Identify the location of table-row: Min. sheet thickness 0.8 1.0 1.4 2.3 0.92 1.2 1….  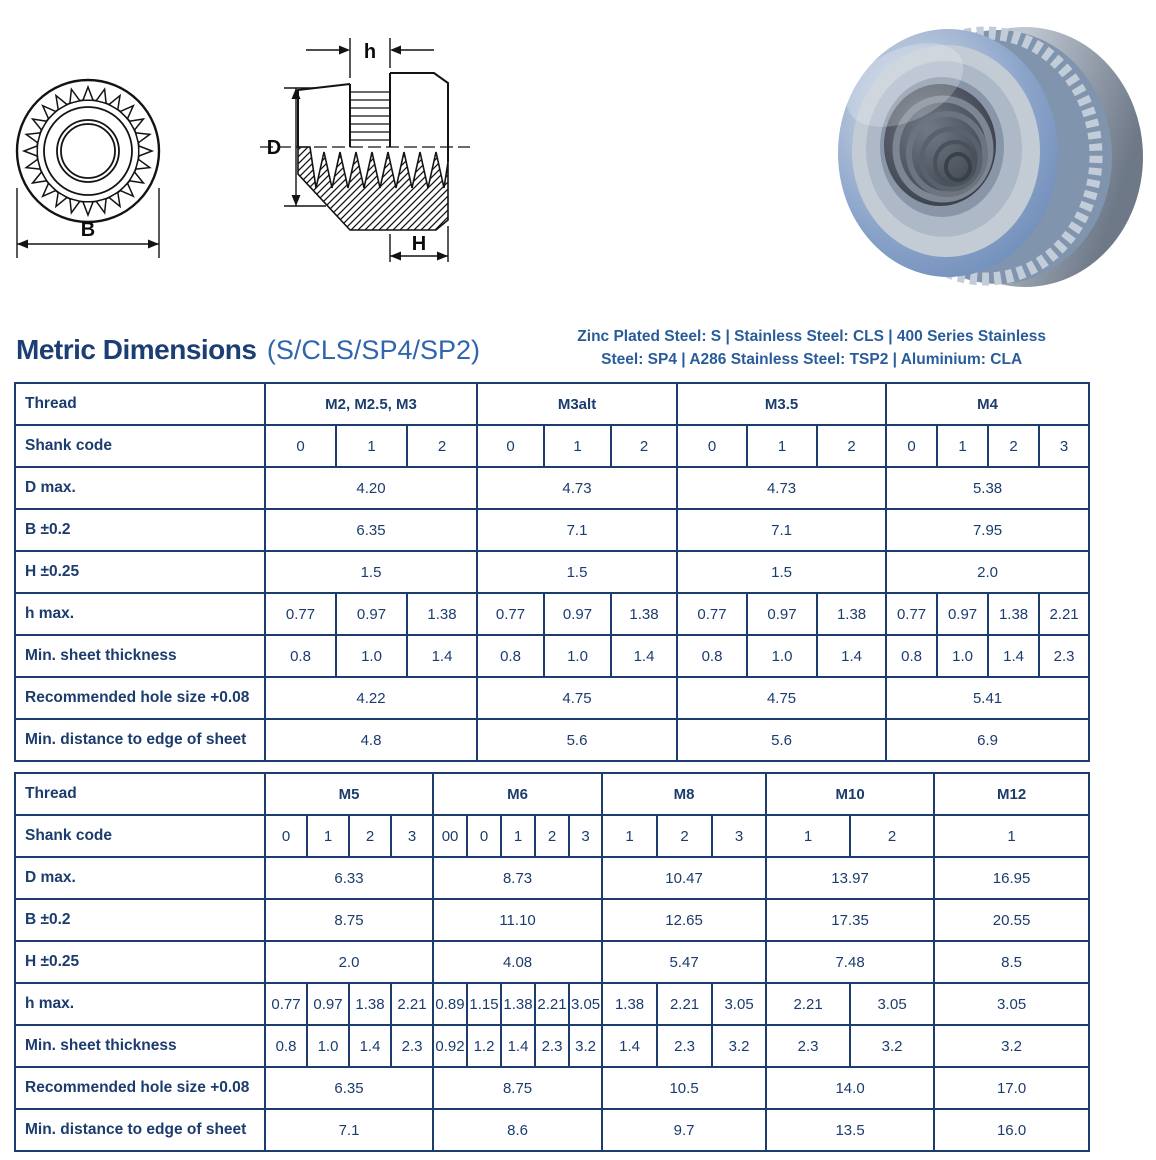
(552, 1046).